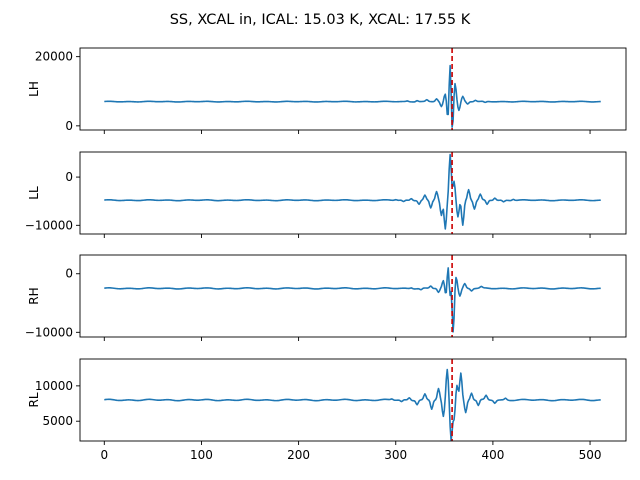 Image resolution: width=640 pixels, height=480 pixels. Describe the element at coordinates (54, 57) in the screenshot. I see `y-tick-label: 20000` at that location.